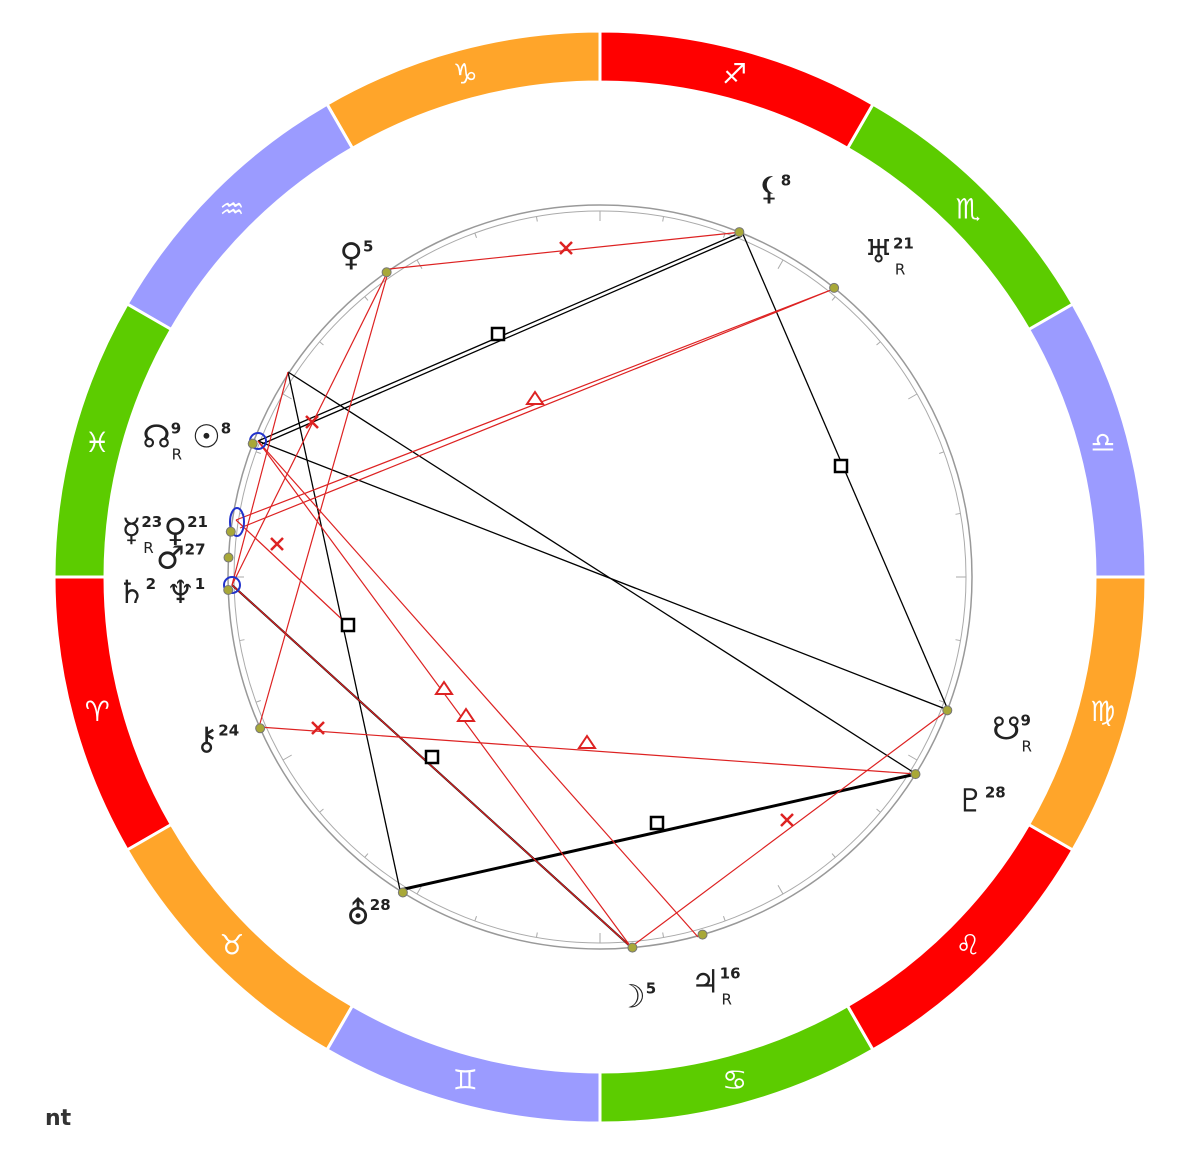  Describe the element at coordinates (1102, 442) in the screenshot. I see `sign-glyph: ♎` at that location.